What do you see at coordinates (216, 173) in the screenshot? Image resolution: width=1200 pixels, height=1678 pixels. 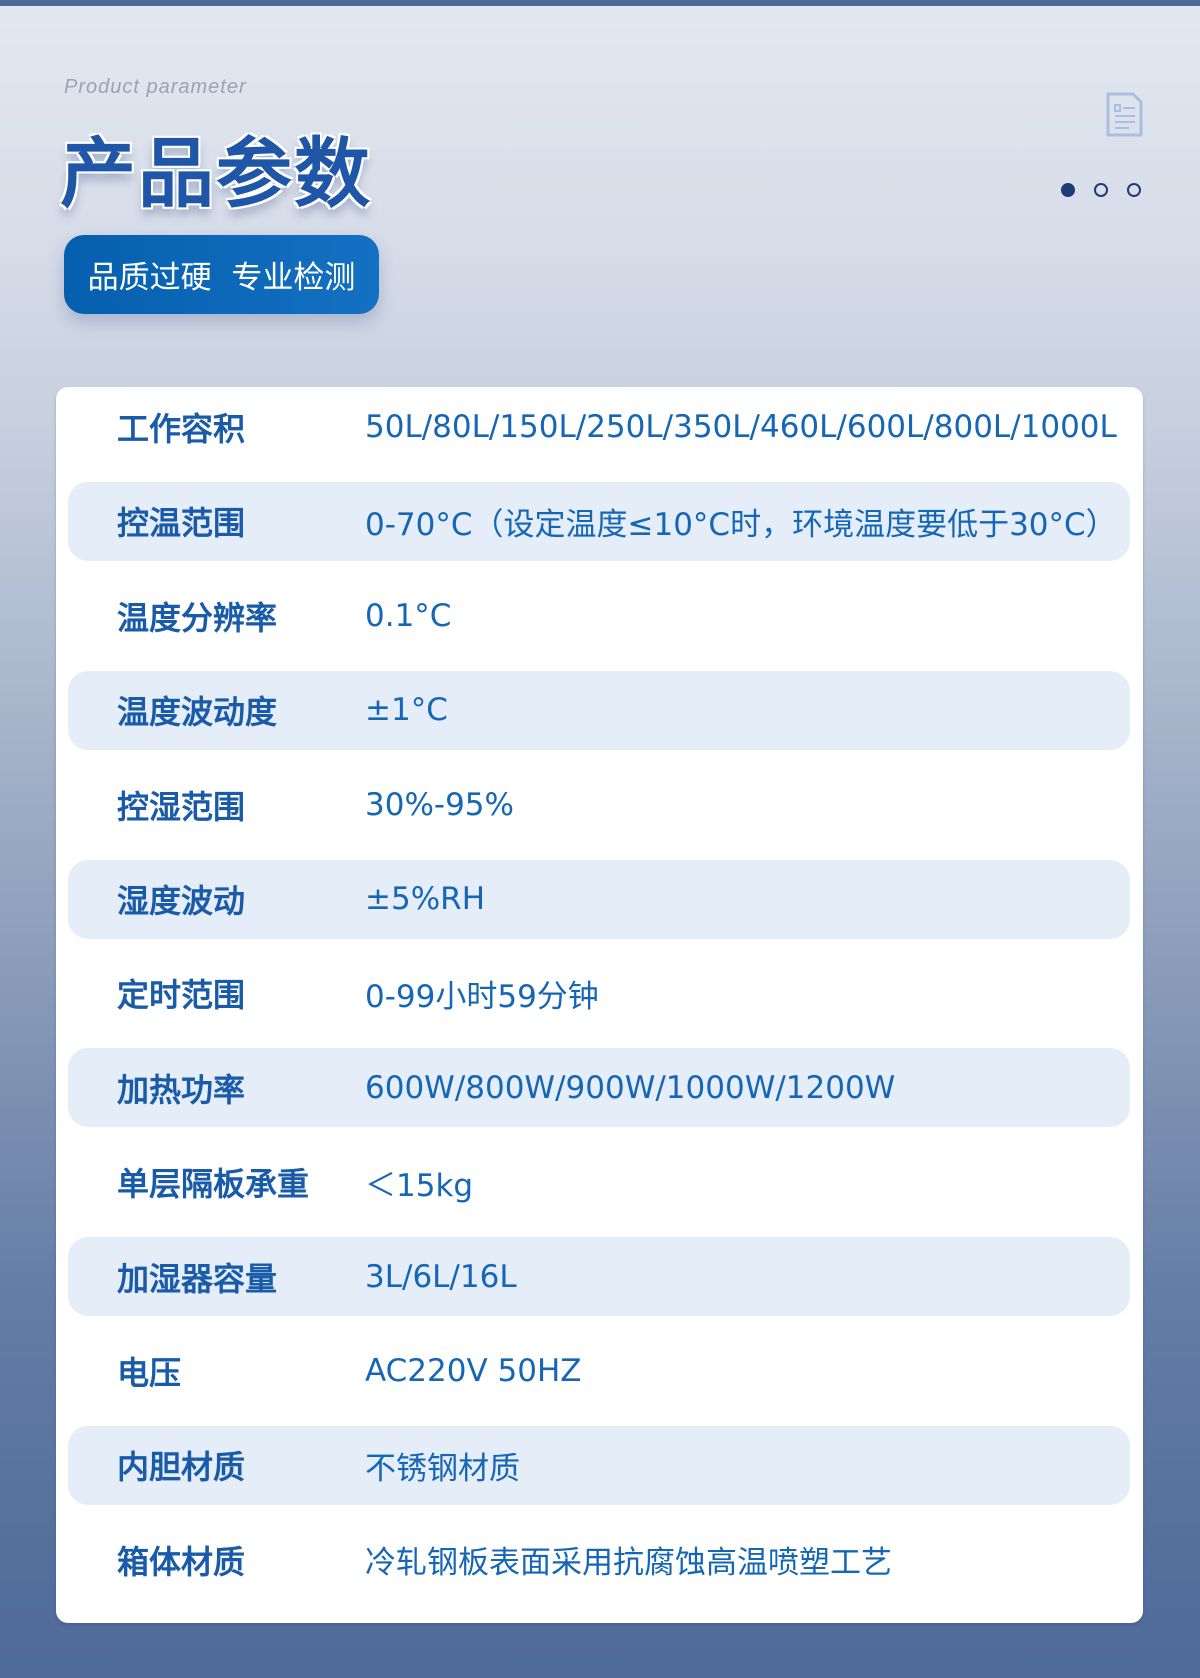 I see `page-title: 产品参数` at bounding box center [216, 173].